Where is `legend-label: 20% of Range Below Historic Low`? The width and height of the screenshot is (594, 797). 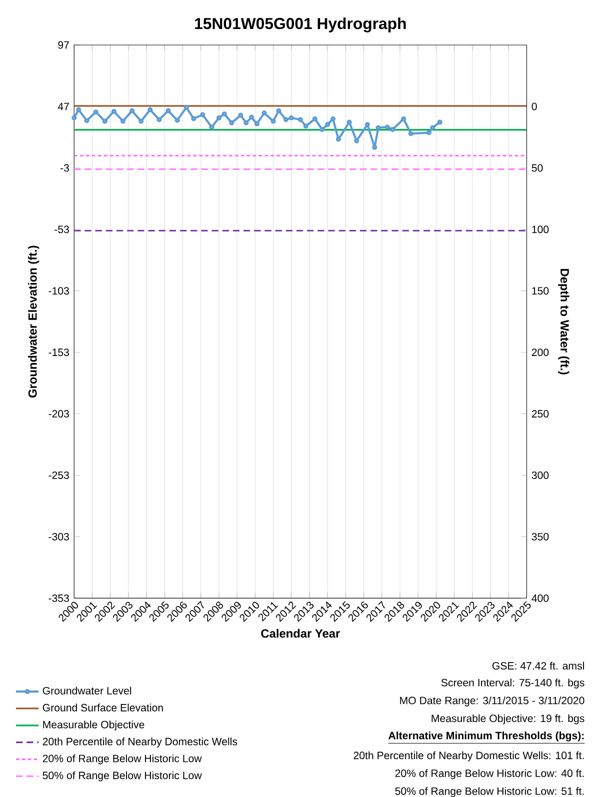 legend-label: 20% of Range Below Historic Low is located at coordinates (122, 759).